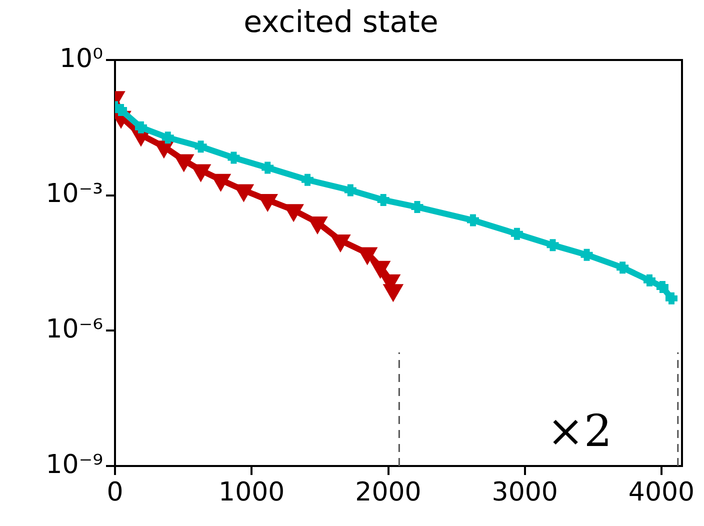  Describe the element at coordinates (74, 465) in the screenshot. I see `y-tick-label: 10⁻⁹` at that location.